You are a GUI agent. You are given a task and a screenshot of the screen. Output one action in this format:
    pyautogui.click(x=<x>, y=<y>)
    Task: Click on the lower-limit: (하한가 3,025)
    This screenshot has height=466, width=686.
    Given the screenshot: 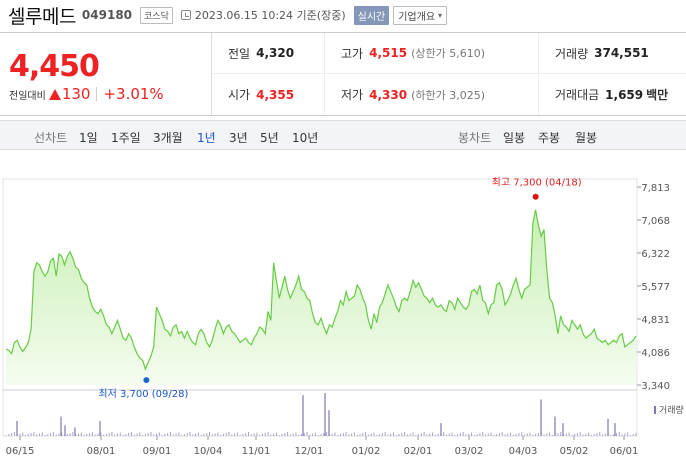 What is the action you would take?
    pyautogui.click(x=448, y=95)
    